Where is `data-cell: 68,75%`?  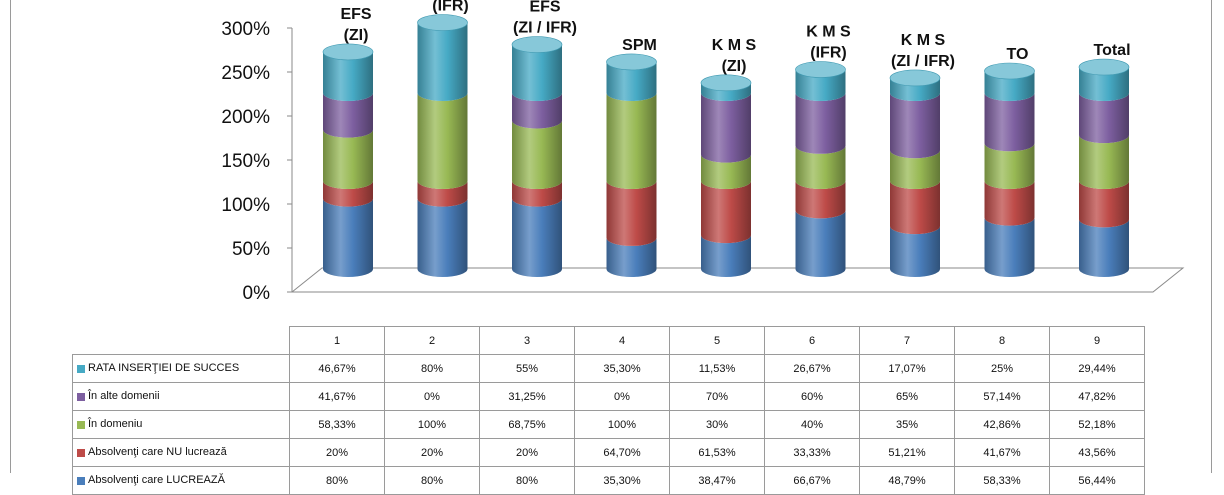 data-cell: 68,75% is located at coordinates (527, 424).